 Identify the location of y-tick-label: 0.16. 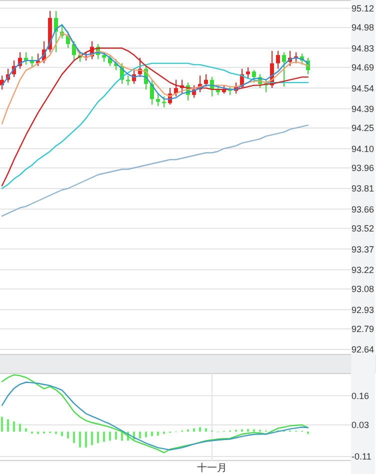
(361, 395).